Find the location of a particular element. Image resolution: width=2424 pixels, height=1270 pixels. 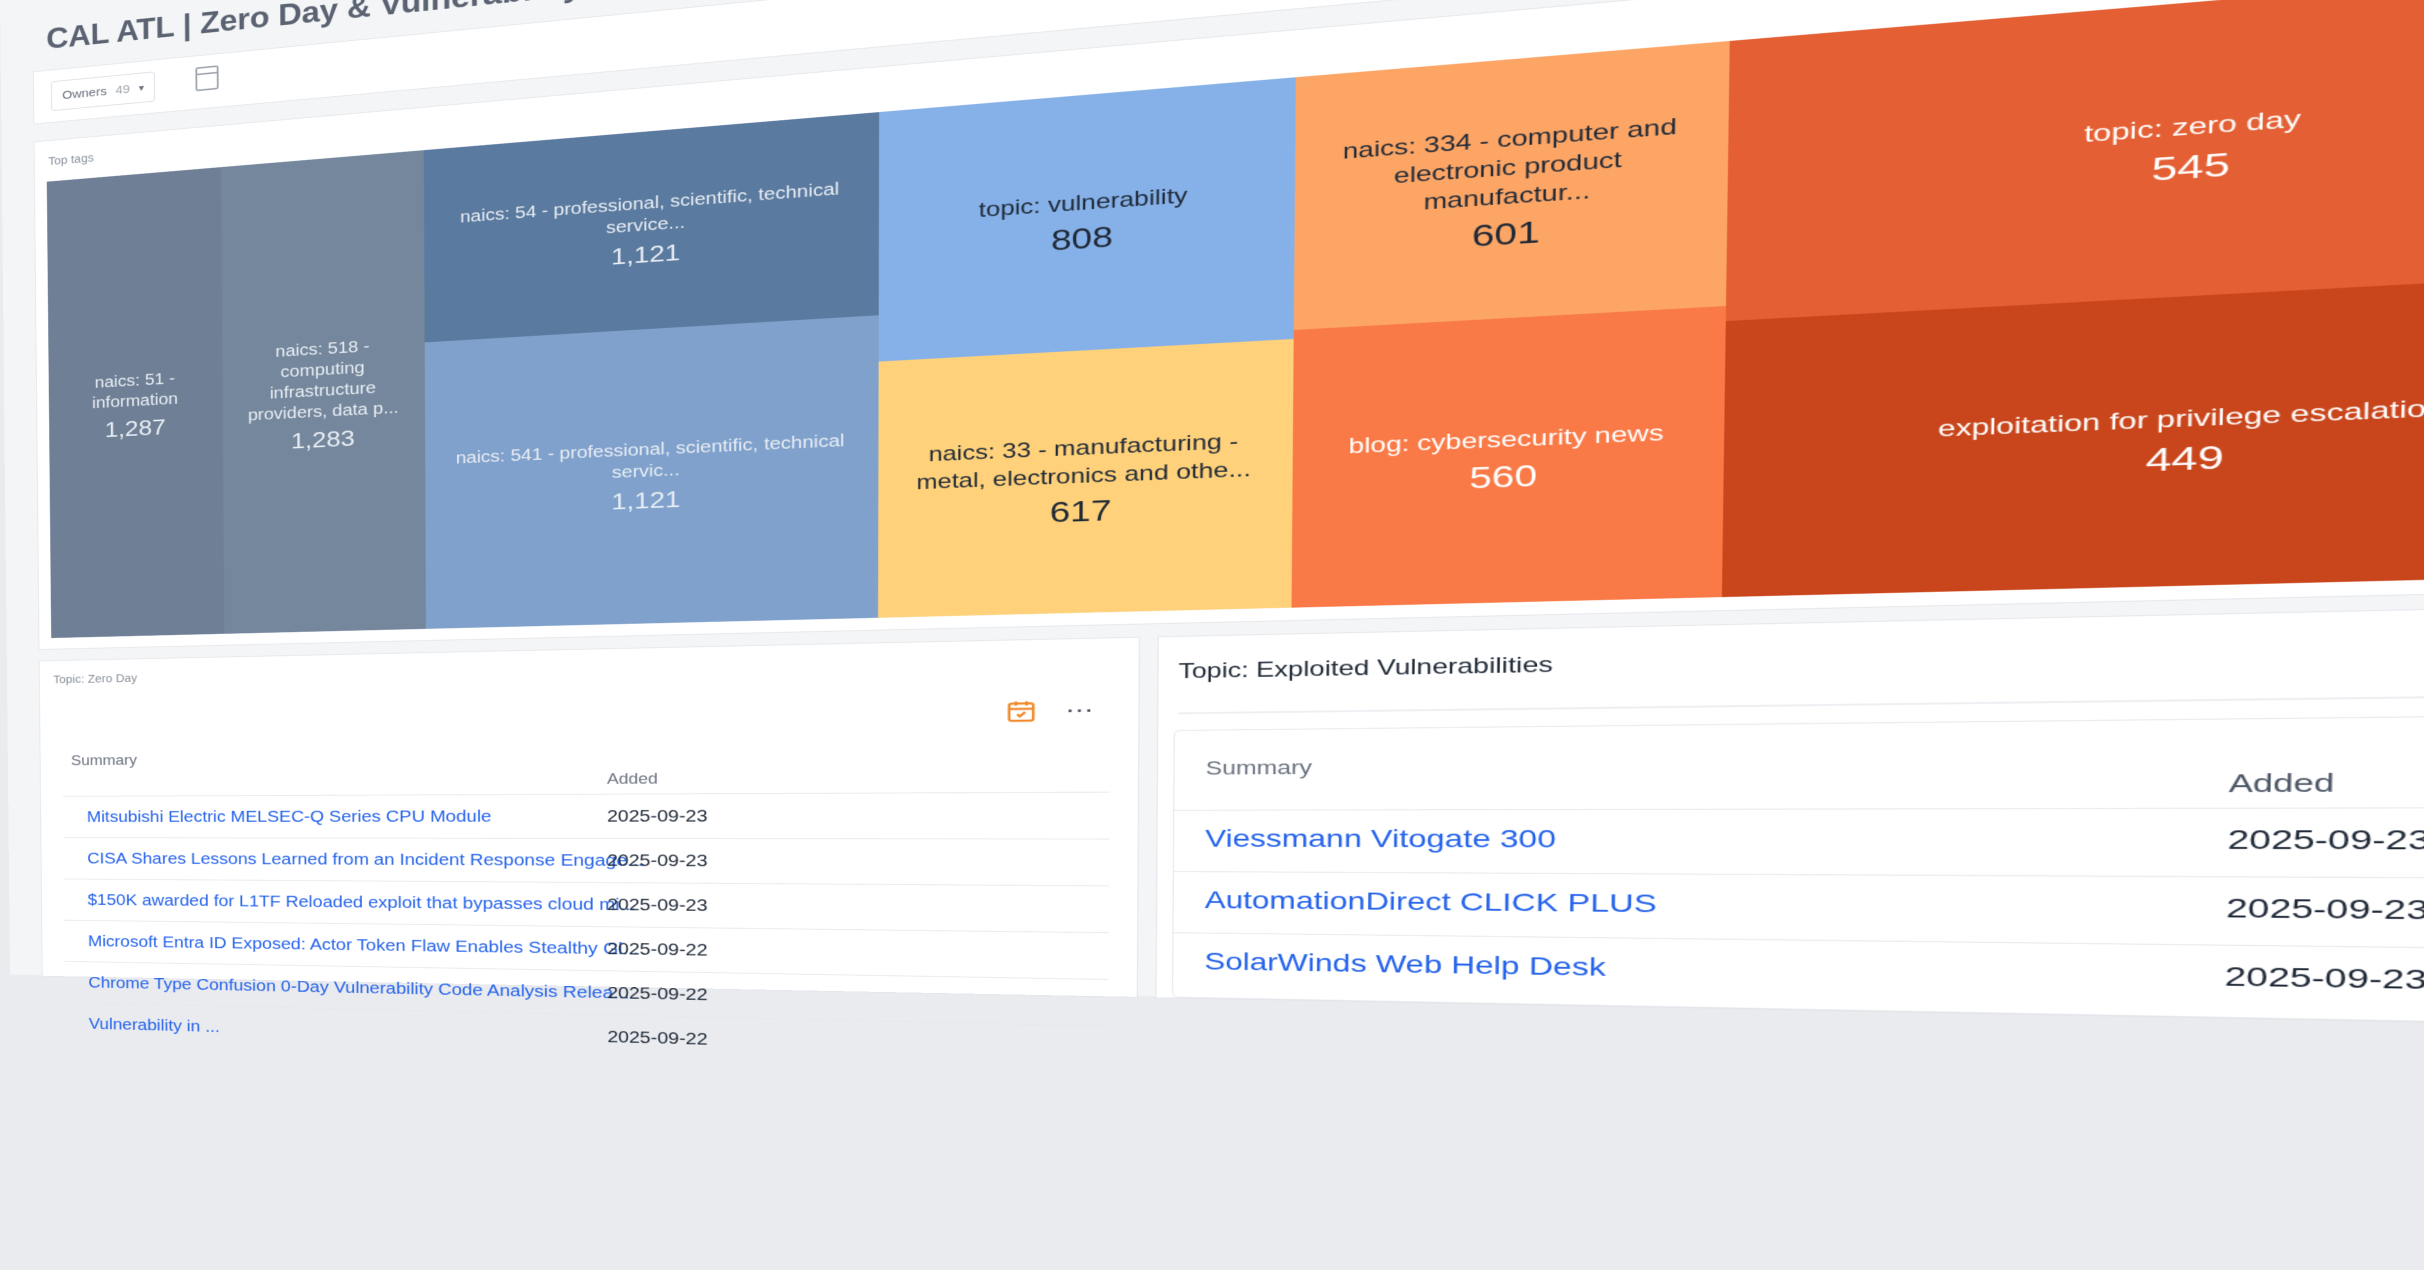

schedule-icon is located at coordinates (1021, 711).